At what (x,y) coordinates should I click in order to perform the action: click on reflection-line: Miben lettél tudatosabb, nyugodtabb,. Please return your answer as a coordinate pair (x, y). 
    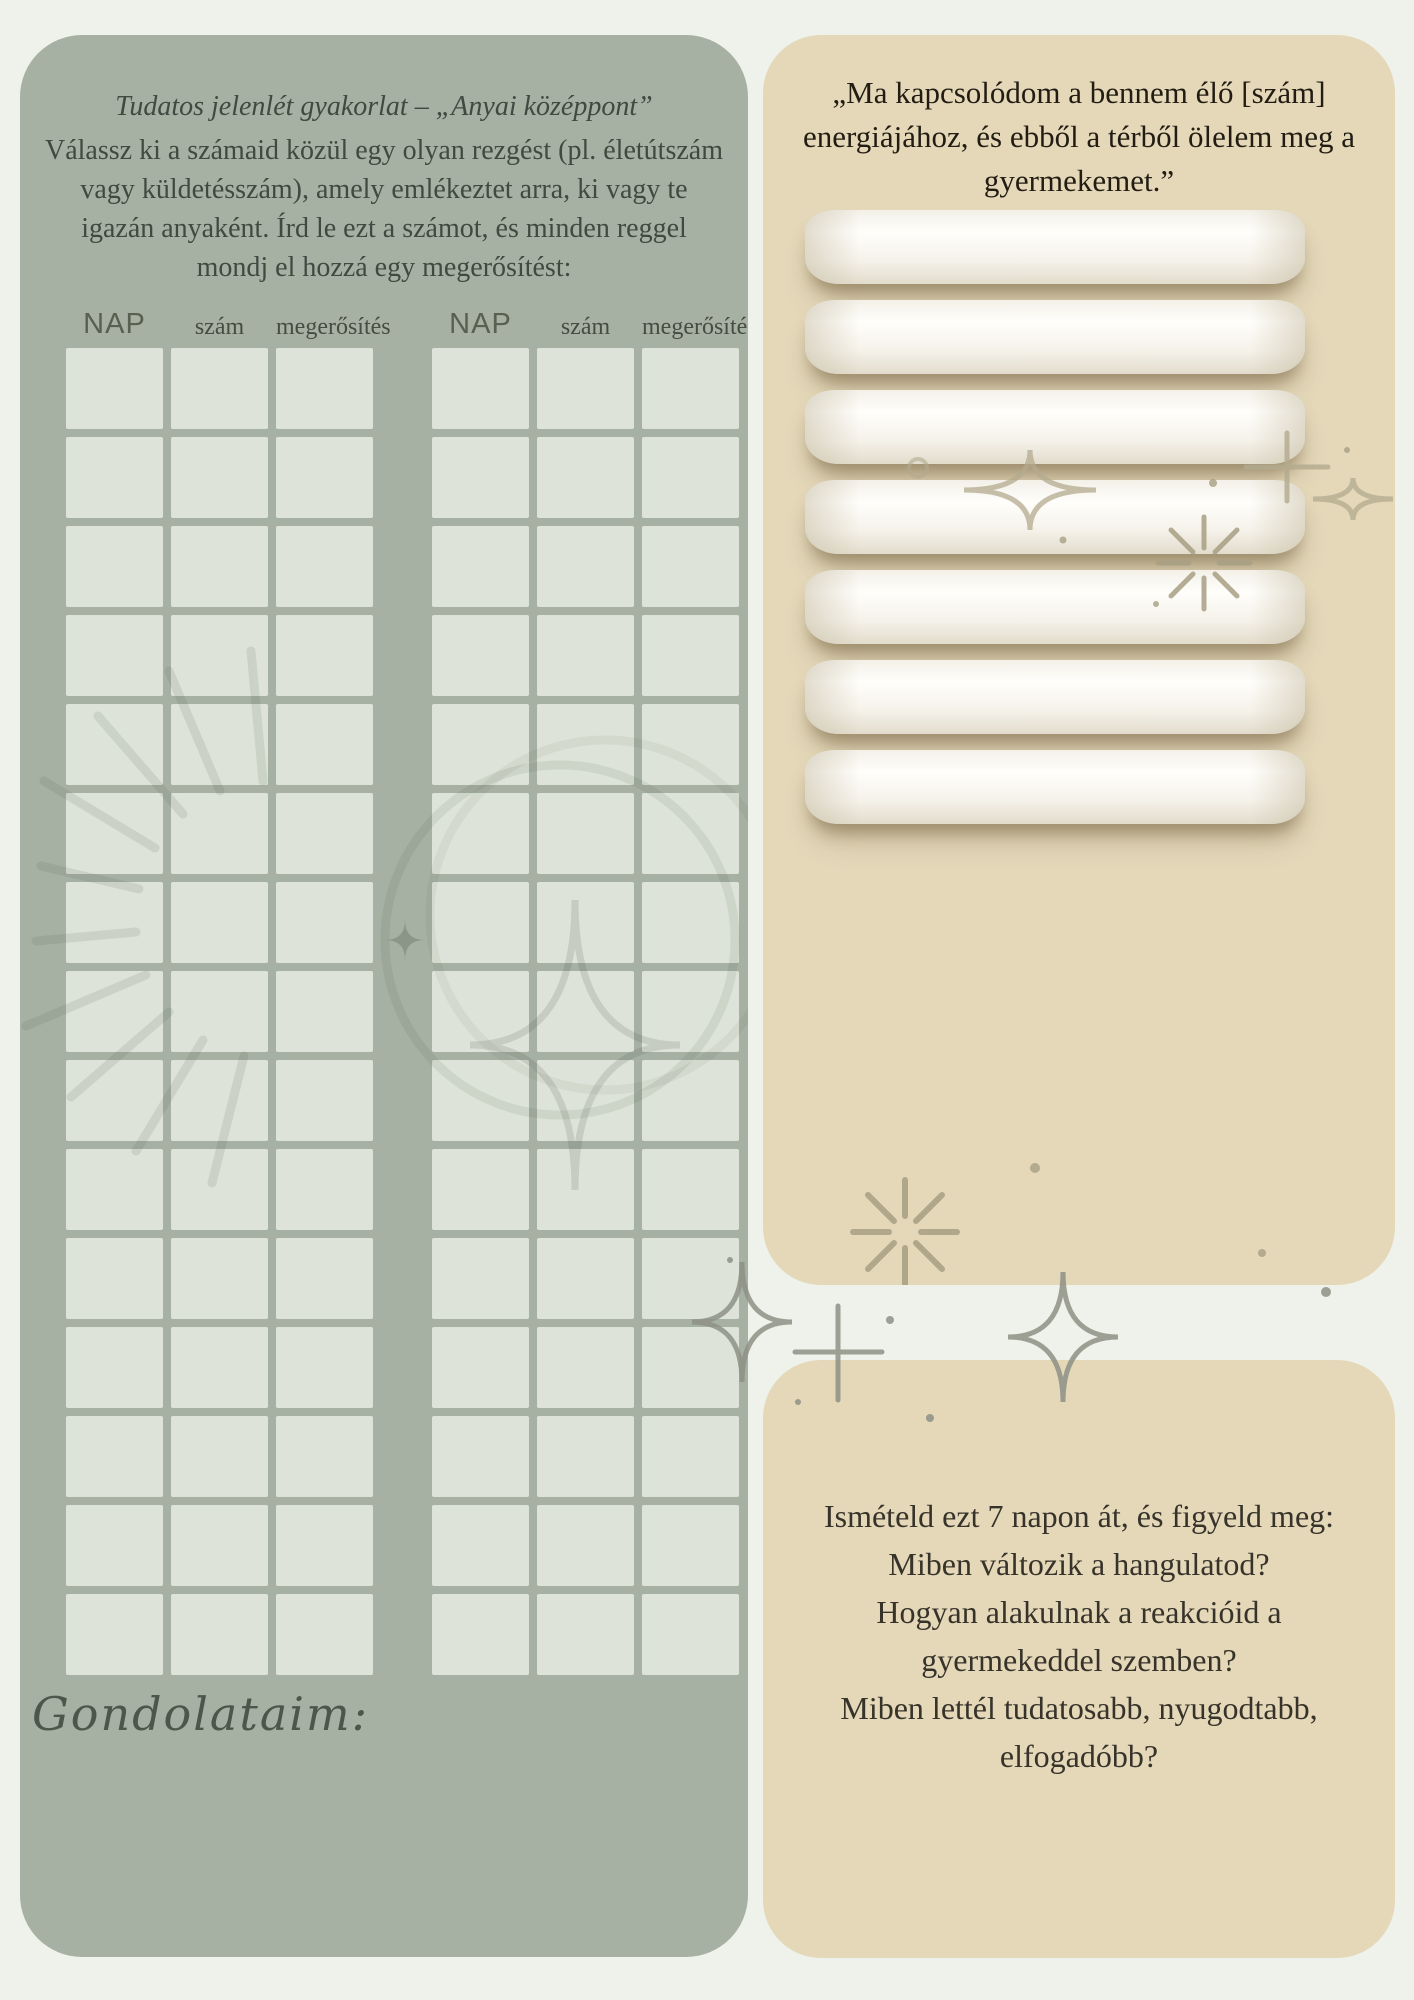
    Looking at the image, I should click on (1079, 1708).